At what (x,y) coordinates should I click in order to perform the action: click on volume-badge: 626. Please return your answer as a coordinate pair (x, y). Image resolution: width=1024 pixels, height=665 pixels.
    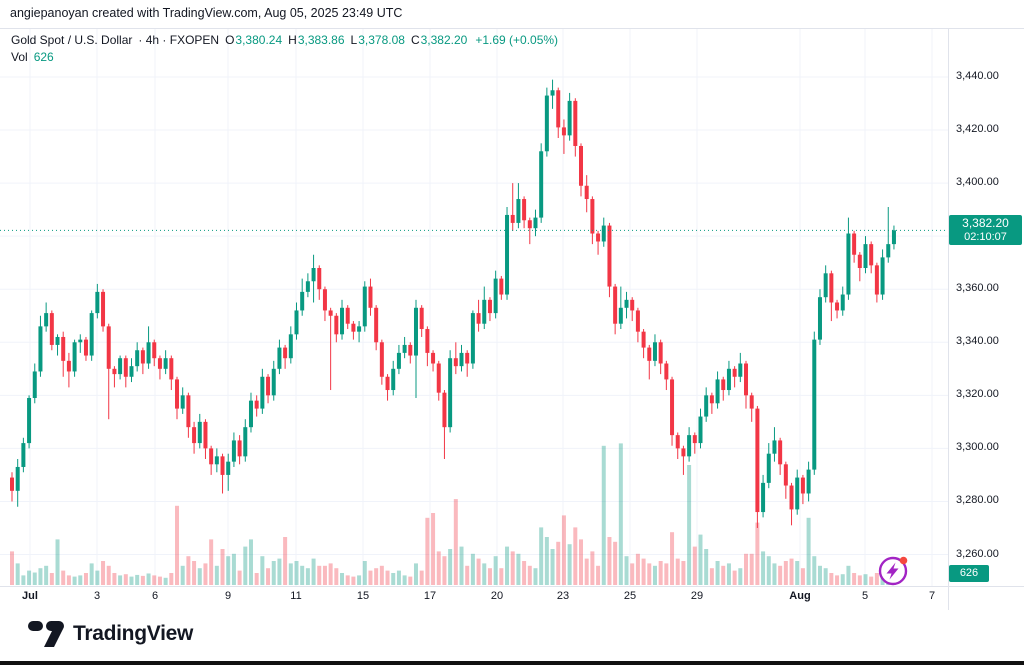
    Looking at the image, I should click on (969, 573).